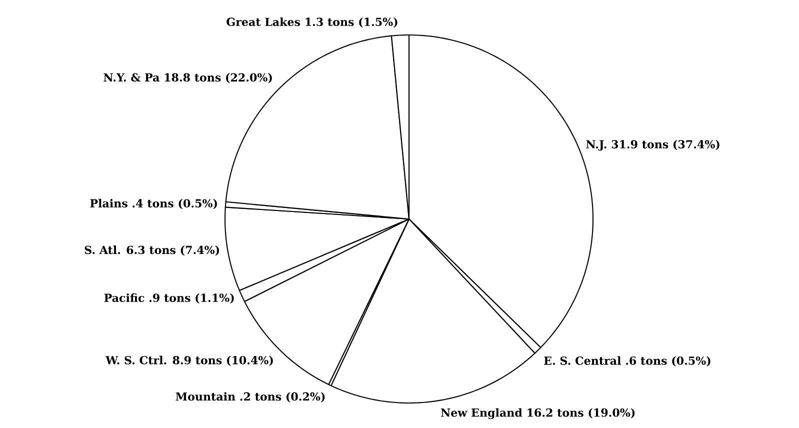 The height and width of the screenshot is (428, 799). Describe the element at coordinates (109, 203) in the screenshot. I see `slice-label: Plains` at that location.